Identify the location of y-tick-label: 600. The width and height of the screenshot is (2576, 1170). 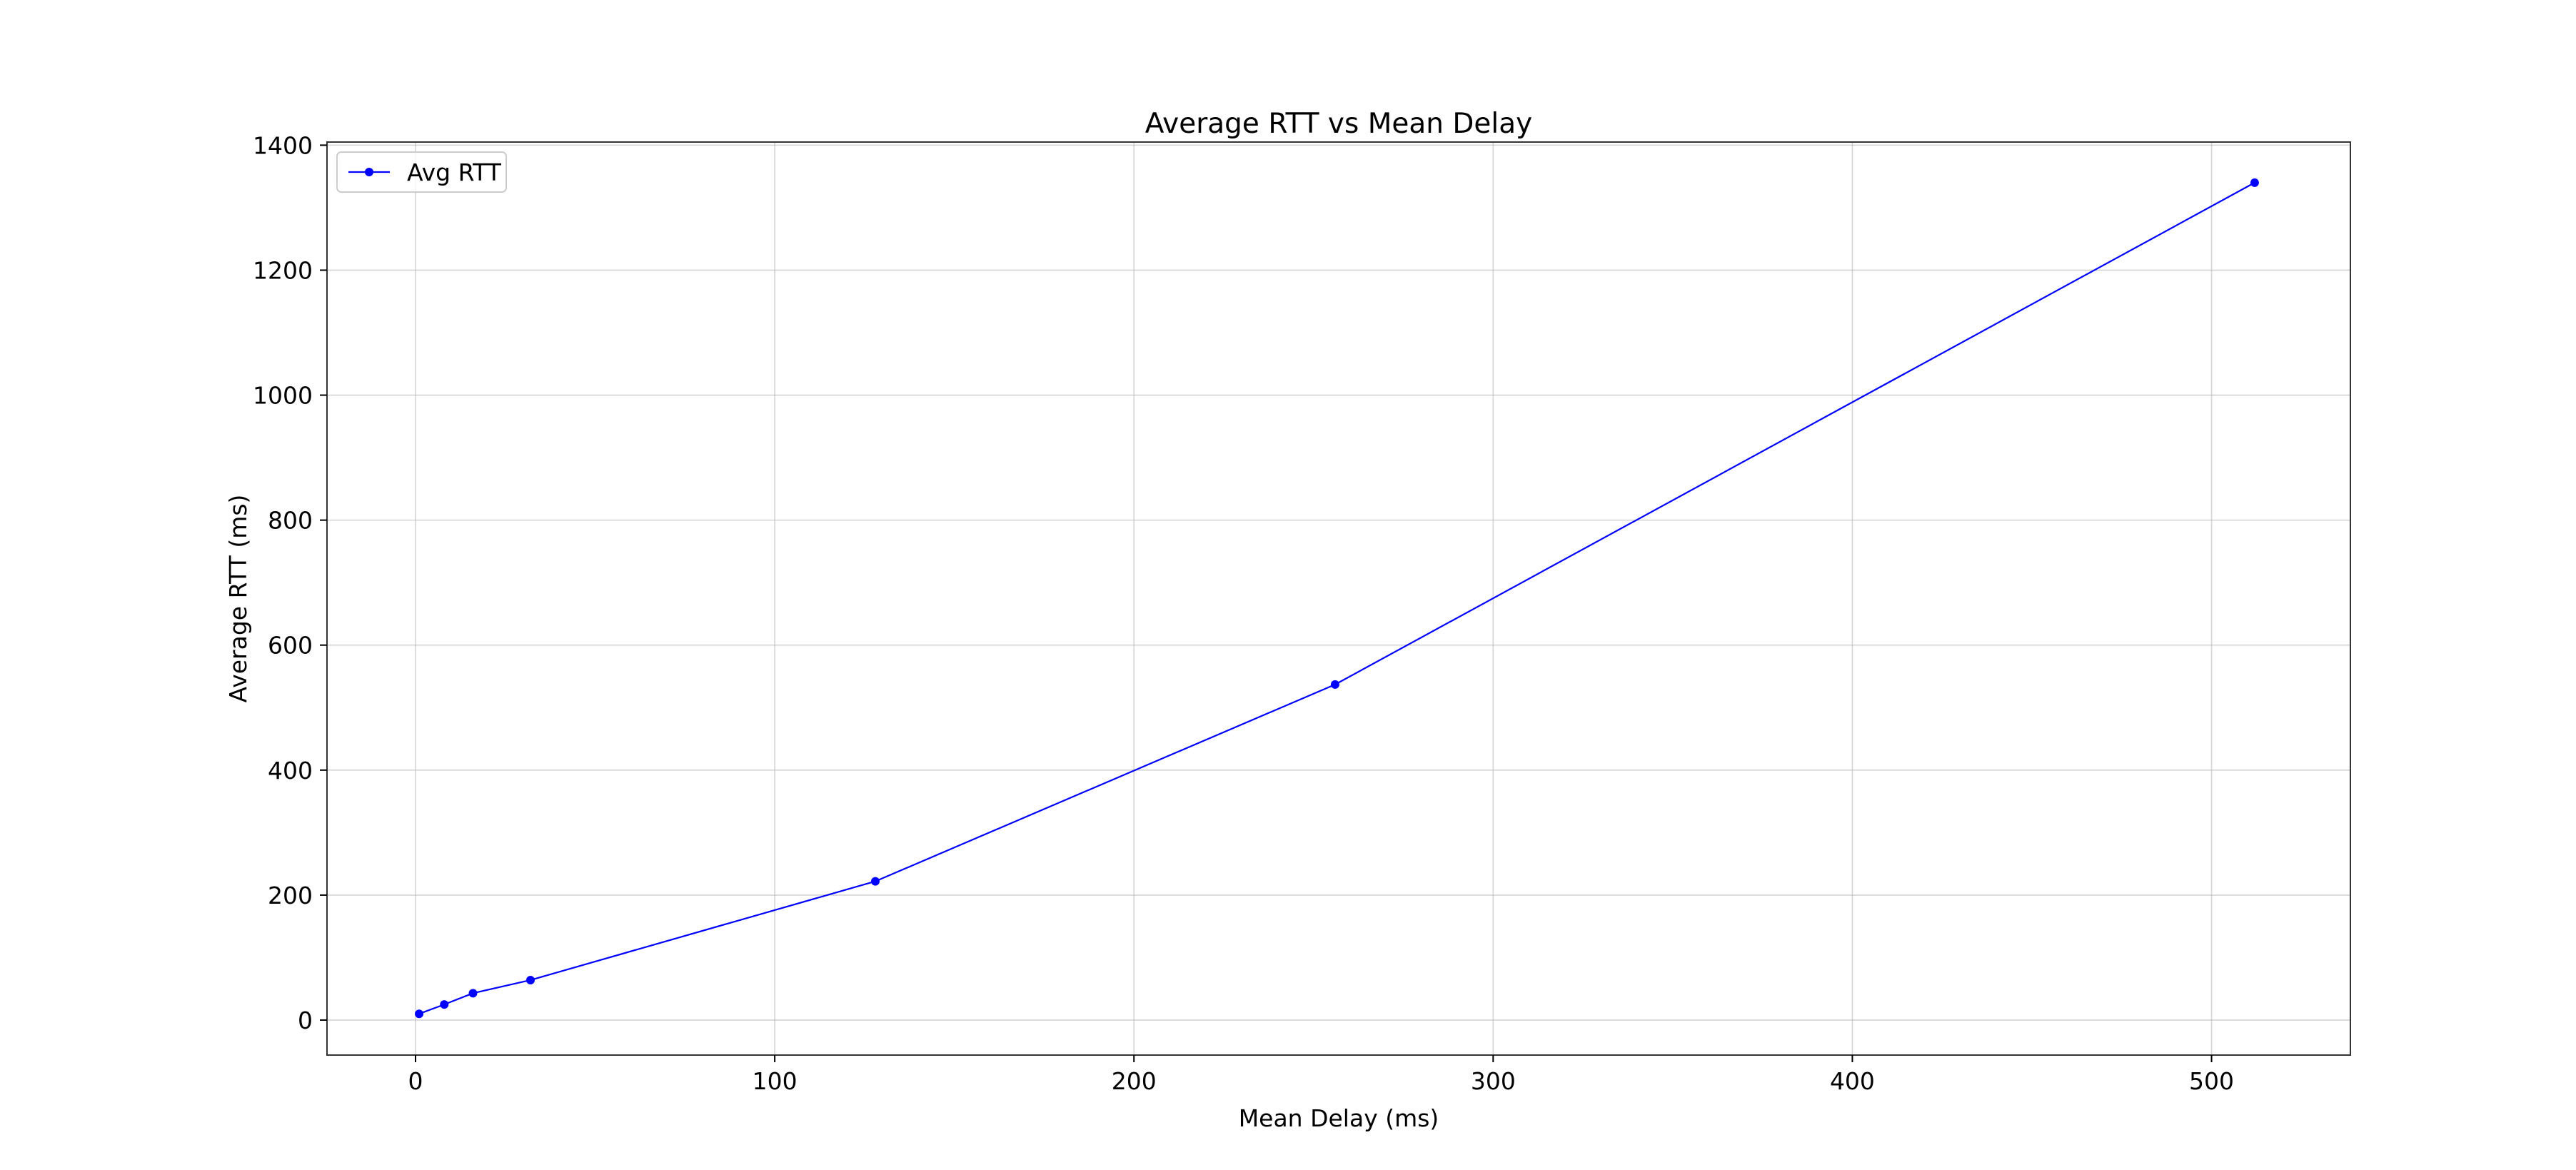
(290, 646).